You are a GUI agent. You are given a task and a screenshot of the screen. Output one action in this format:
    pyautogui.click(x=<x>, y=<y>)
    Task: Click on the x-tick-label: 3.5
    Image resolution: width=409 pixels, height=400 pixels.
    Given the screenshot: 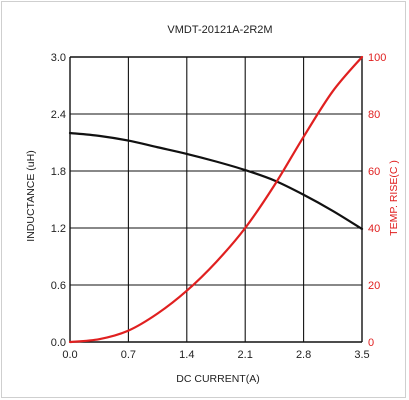 What is the action you would take?
    pyautogui.click(x=361, y=355)
    